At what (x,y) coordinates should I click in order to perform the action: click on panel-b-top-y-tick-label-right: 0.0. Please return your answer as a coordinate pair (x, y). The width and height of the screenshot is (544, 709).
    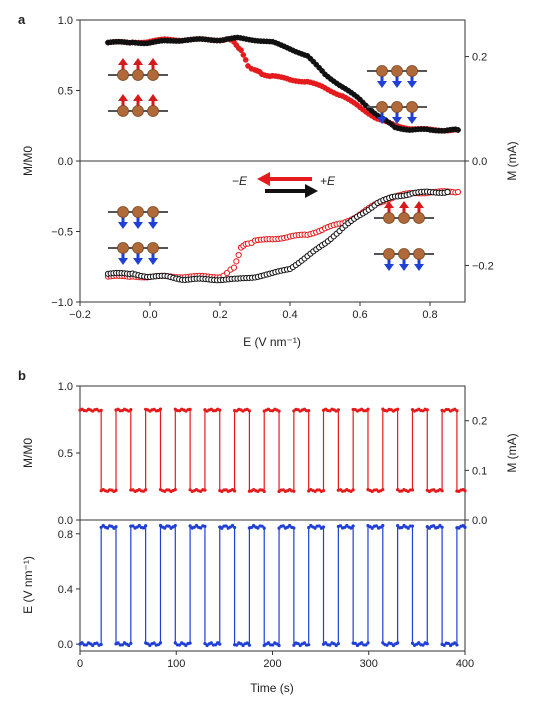
    Looking at the image, I should click on (479, 521).